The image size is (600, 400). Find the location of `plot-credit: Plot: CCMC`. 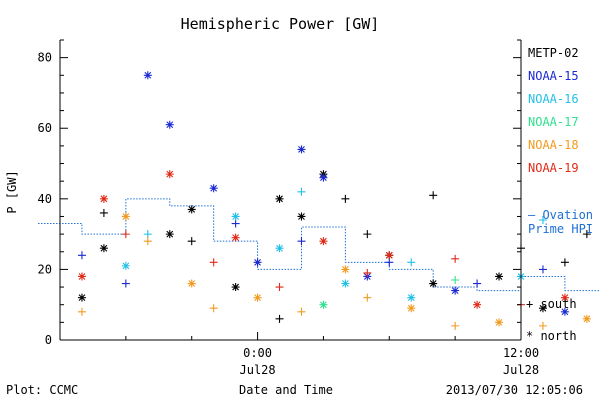

plot-credit: Plot: CCMC is located at coordinates (42, 390).